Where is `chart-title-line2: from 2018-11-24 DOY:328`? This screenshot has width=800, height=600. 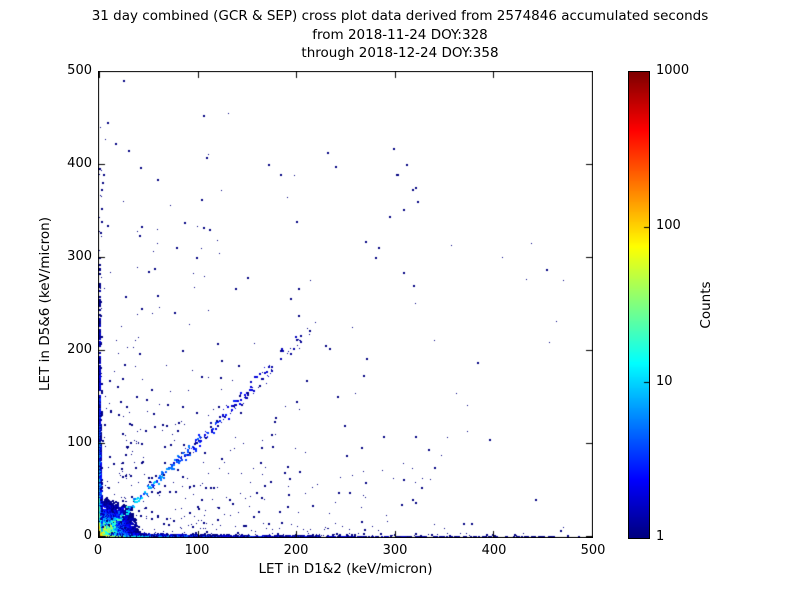
chart-title-line2: from 2018-11-24 DOY:328 is located at coordinates (400, 34).